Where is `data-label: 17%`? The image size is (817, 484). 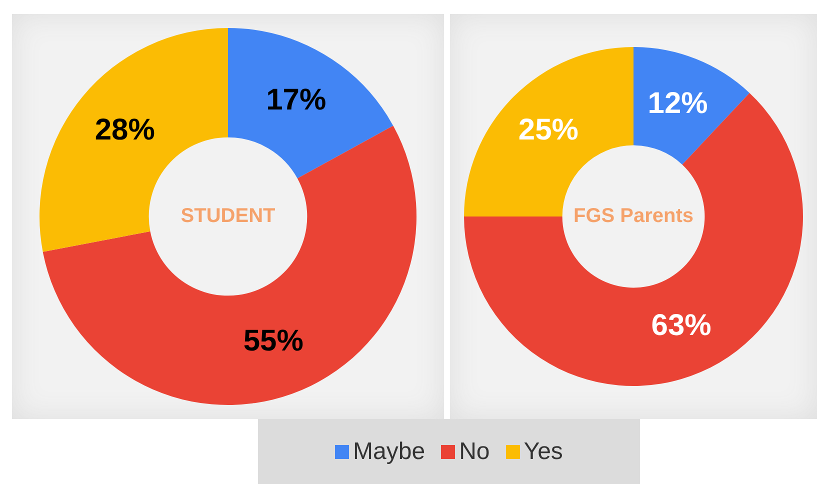
data-label: 17% is located at coordinates (296, 100).